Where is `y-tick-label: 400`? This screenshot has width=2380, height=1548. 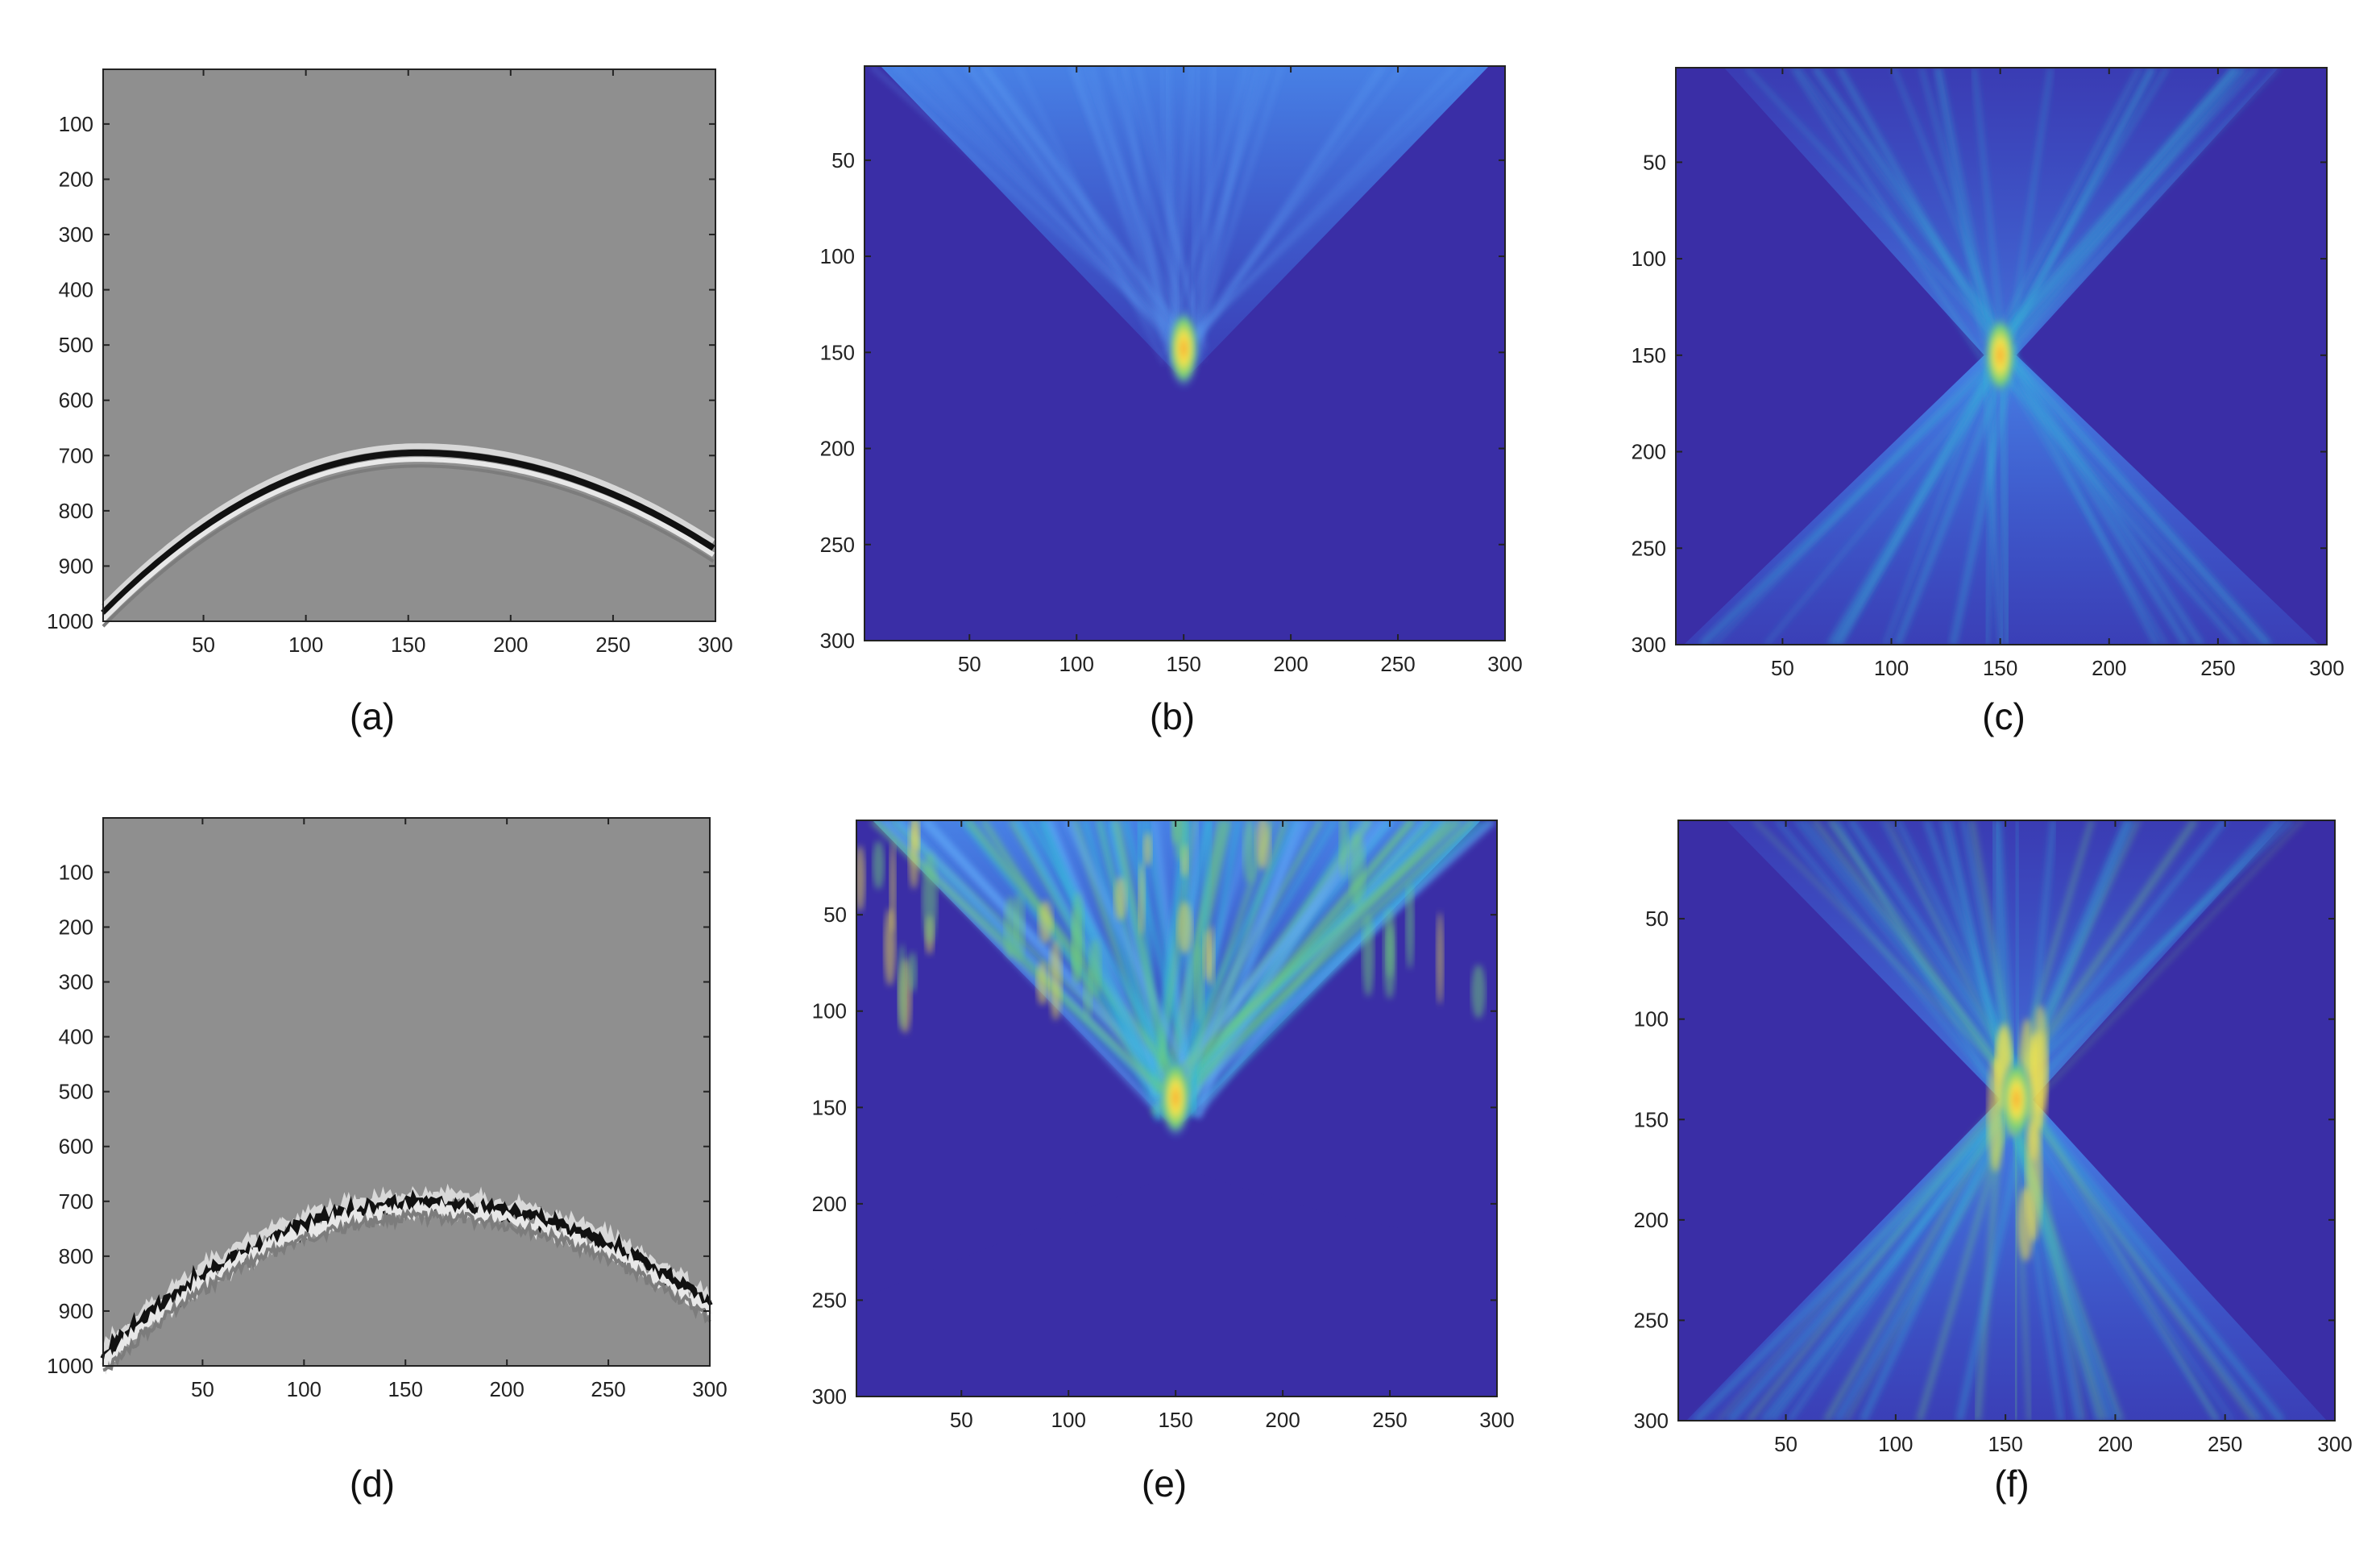
y-tick-label: 400 is located at coordinates (76, 1037).